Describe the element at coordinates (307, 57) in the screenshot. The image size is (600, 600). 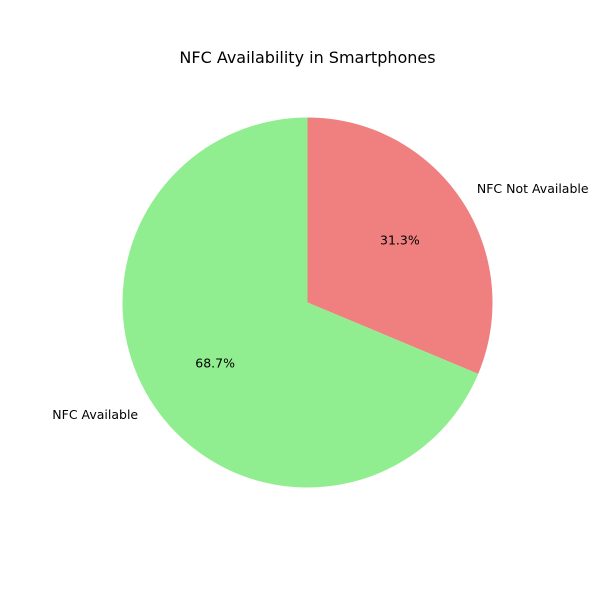
I see `chart-title: NFC Availability in Smartphones` at that location.